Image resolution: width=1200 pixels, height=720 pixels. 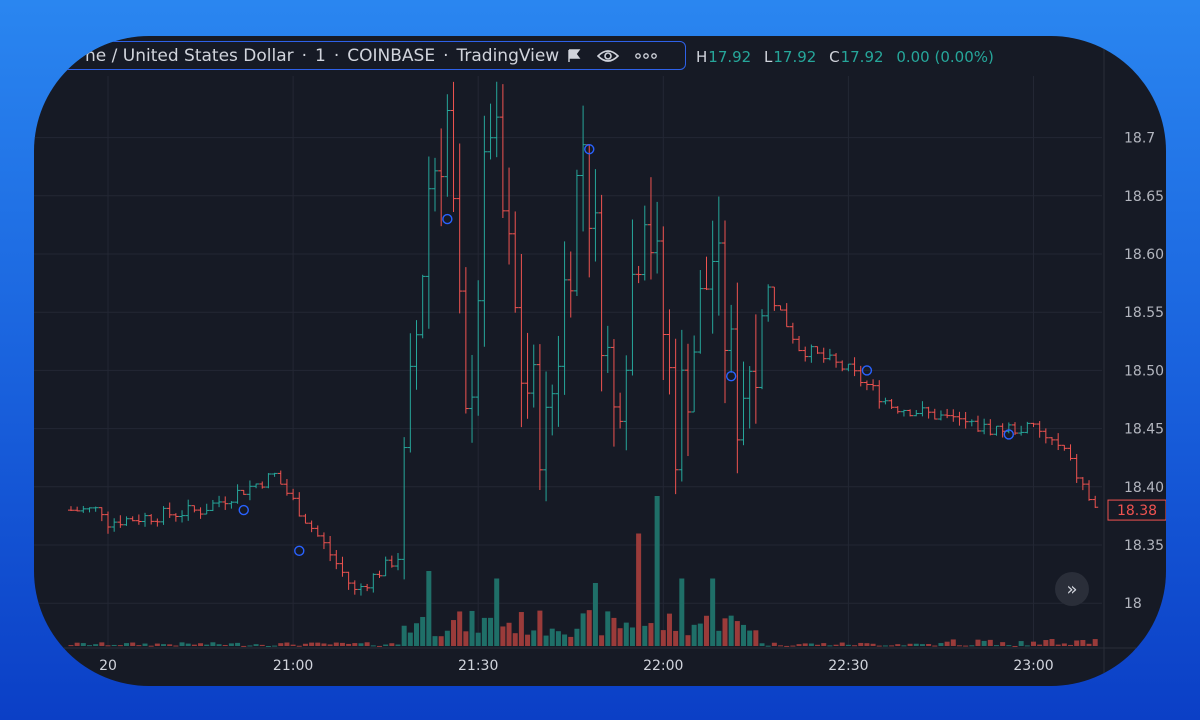 What do you see at coordinates (574, 55) in the screenshot?
I see `flag-icon` at bounding box center [574, 55].